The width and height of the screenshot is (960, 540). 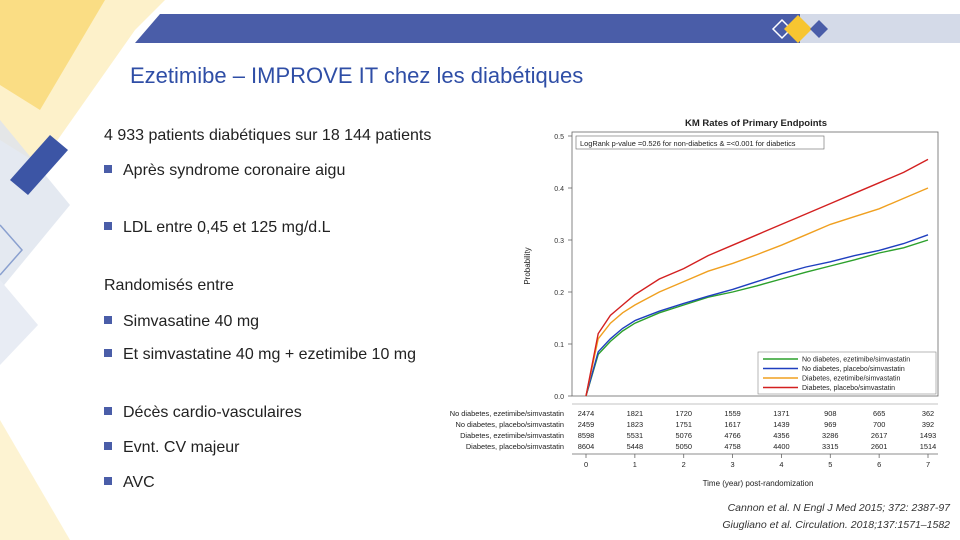 What do you see at coordinates (527, 265) in the screenshot?
I see `y-axis-label: Probability` at bounding box center [527, 265].